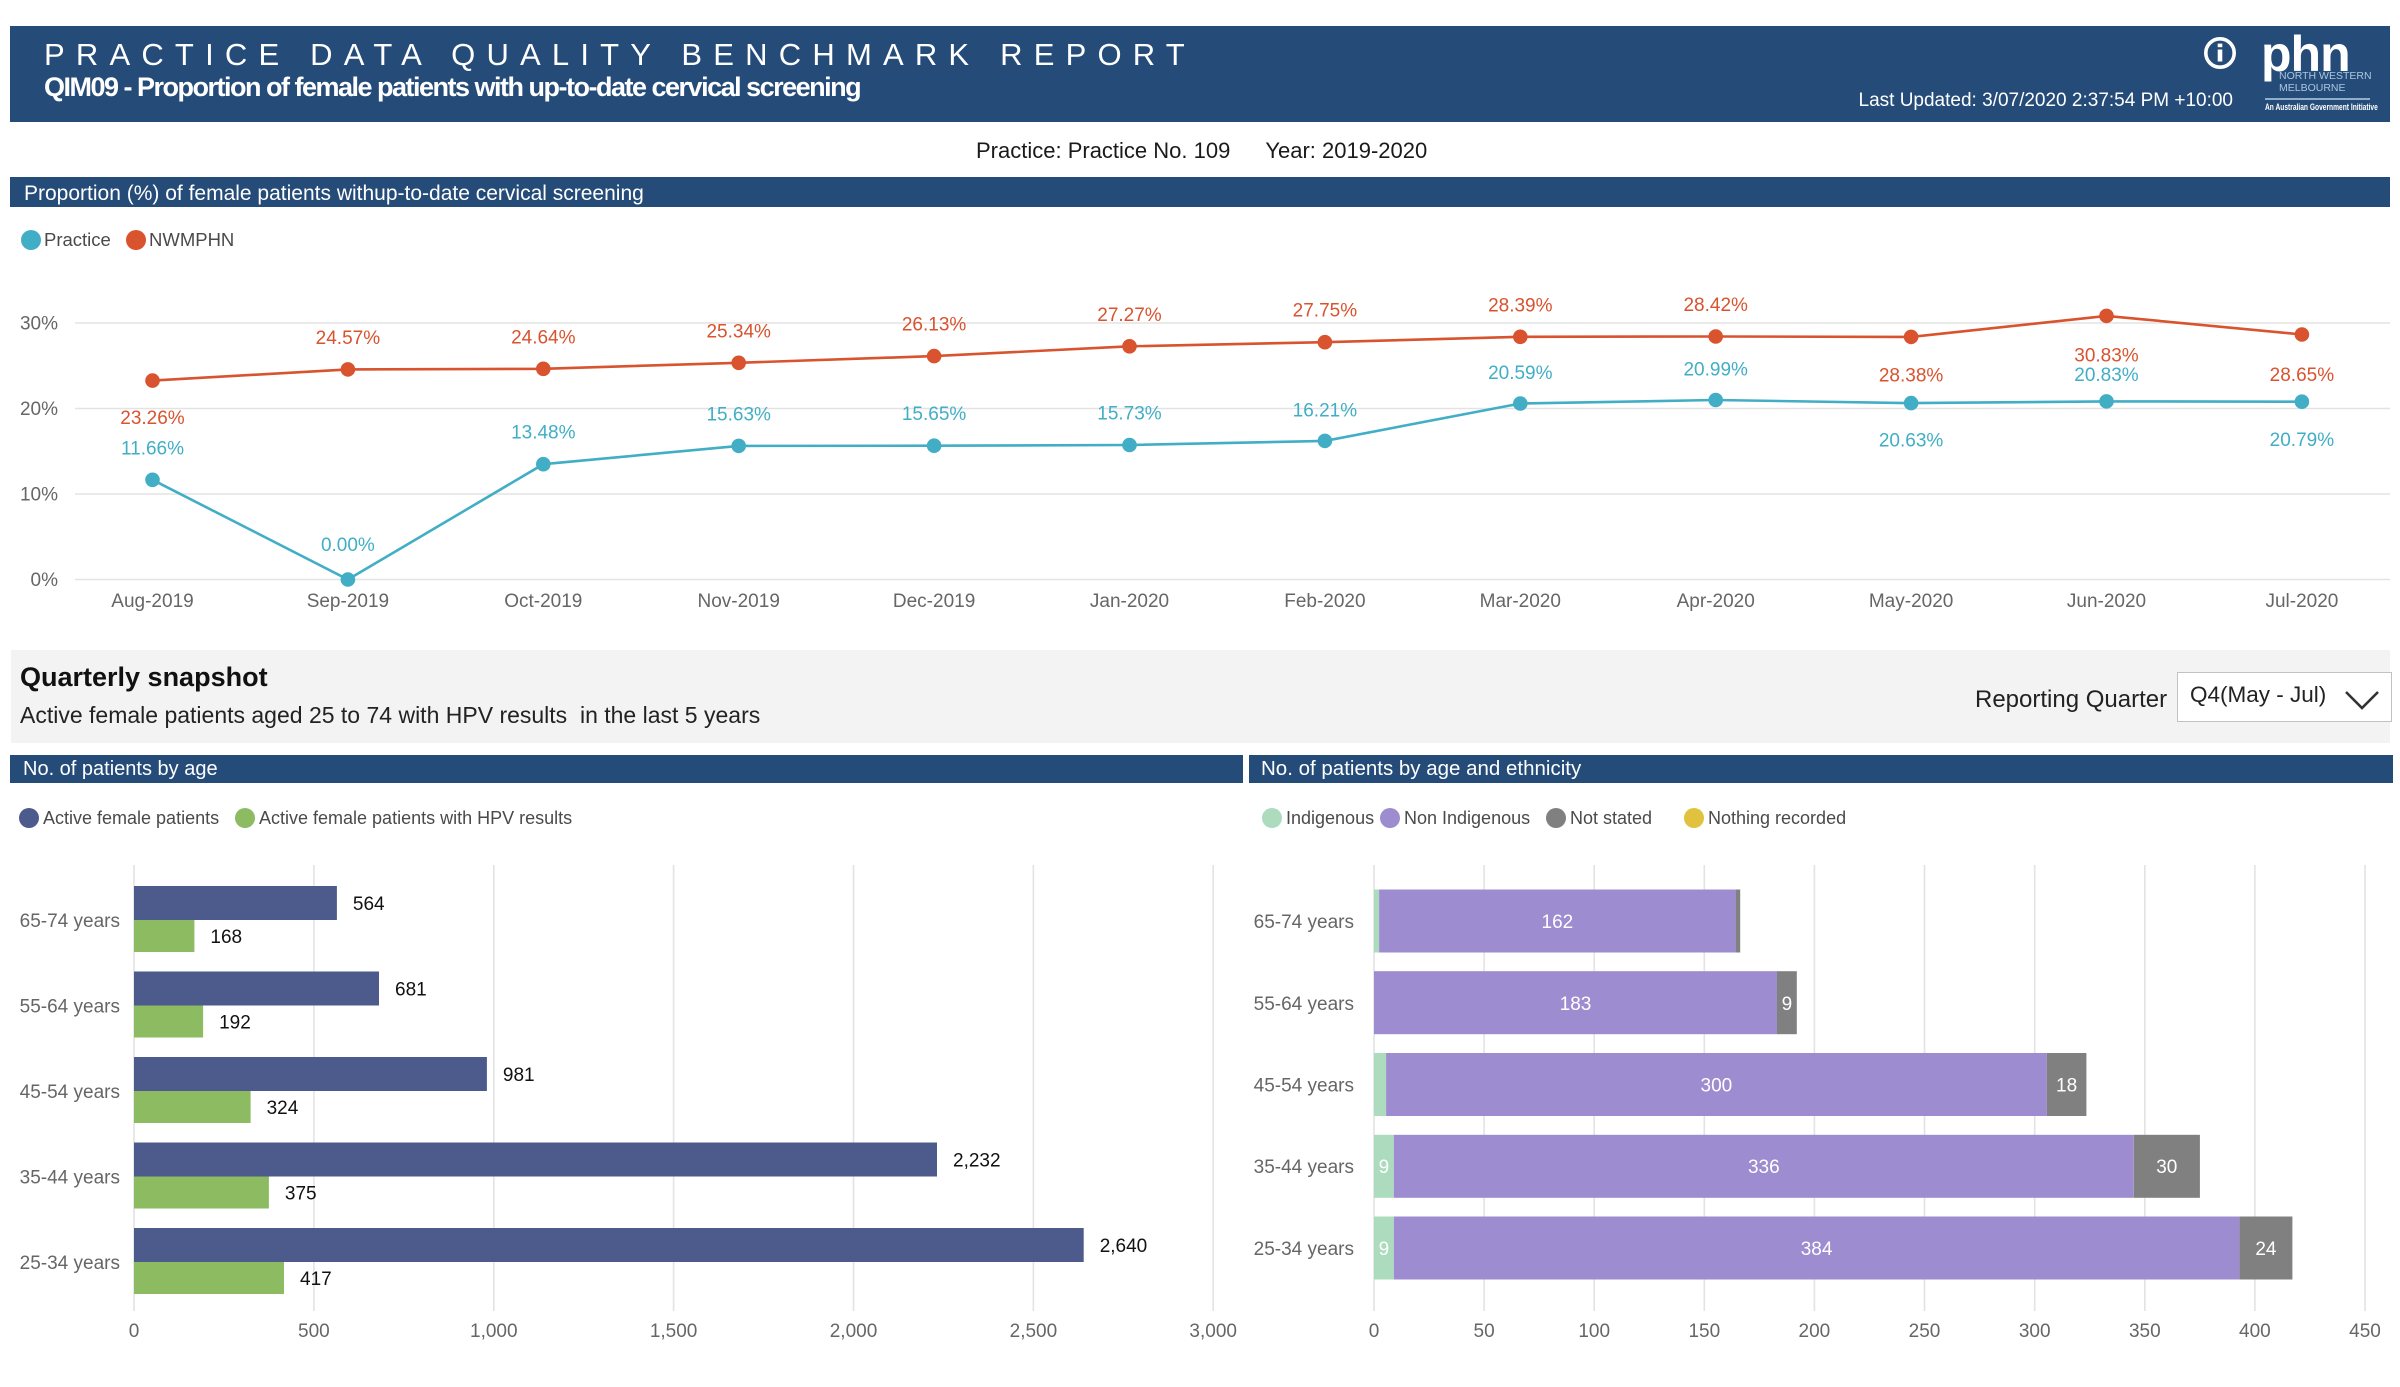 The height and width of the screenshot is (1387, 2400). What do you see at coordinates (494, 1331) in the screenshot?
I see `svg-text: 1,000` at bounding box center [494, 1331].